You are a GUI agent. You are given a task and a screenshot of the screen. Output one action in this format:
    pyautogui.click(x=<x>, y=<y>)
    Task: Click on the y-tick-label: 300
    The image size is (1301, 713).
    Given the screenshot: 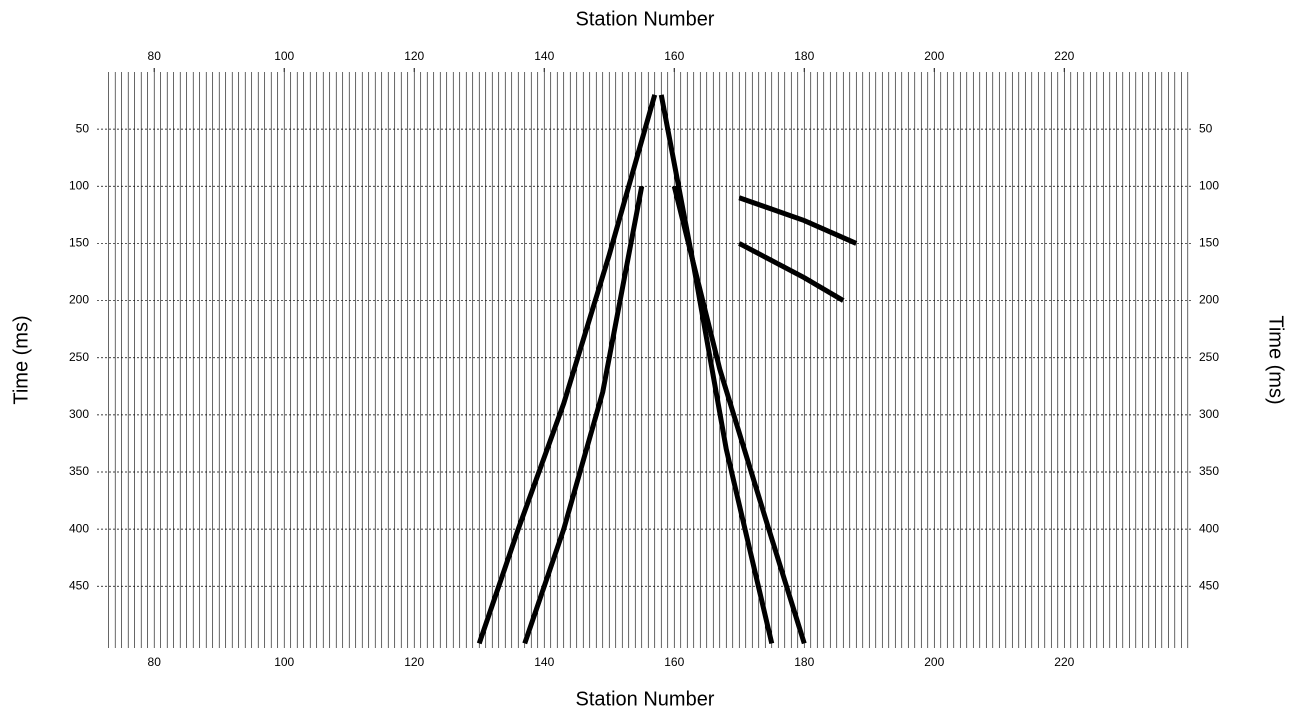 What is the action you would take?
    pyautogui.click(x=79, y=414)
    